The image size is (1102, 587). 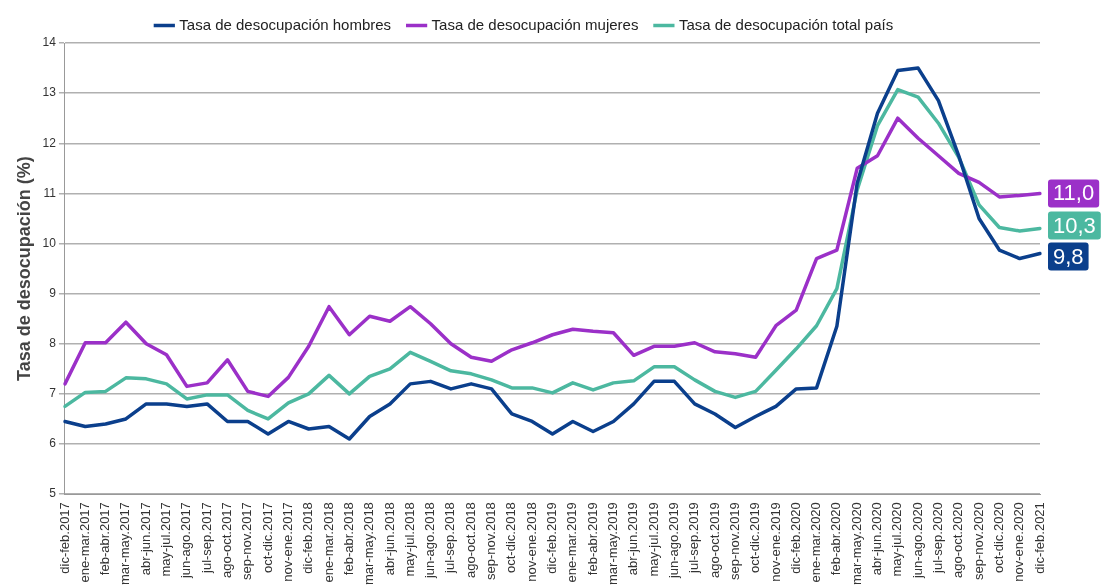 What do you see at coordinates (308, 538) in the screenshot?
I see `x-tick-label: dic-feb.2018` at bounding box center [308, 538].